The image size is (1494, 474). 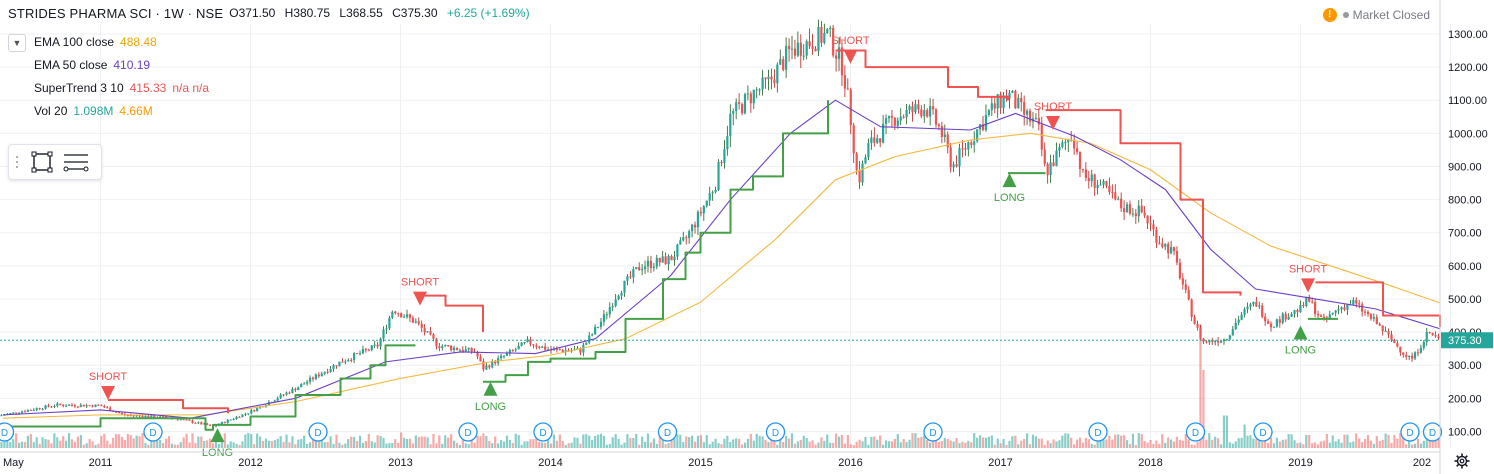 I want to click on legend-ema100: EMA 100 close 488.48, so click(x=124, y=41).